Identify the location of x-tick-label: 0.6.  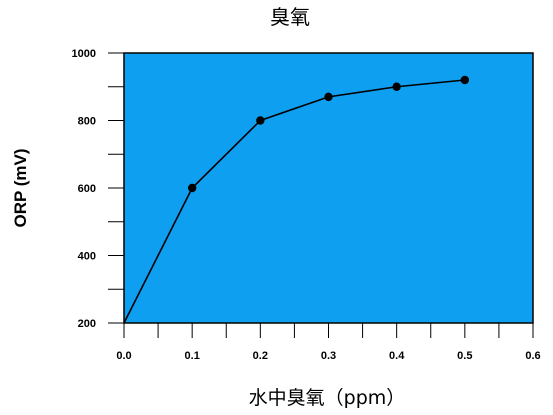
(532, 356).